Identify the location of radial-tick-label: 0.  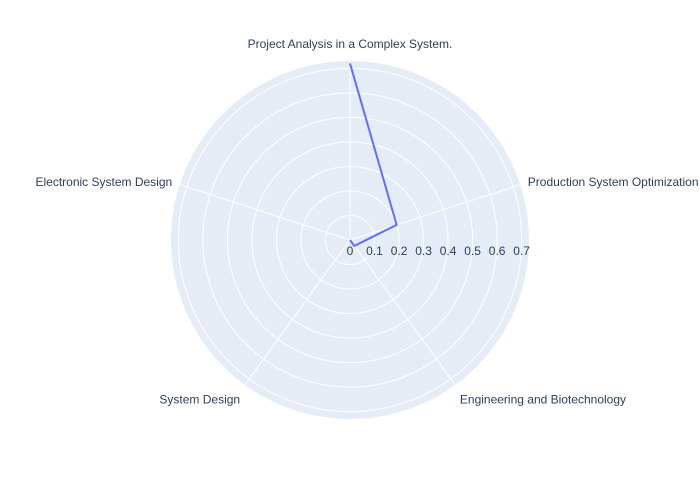
(350, 251).